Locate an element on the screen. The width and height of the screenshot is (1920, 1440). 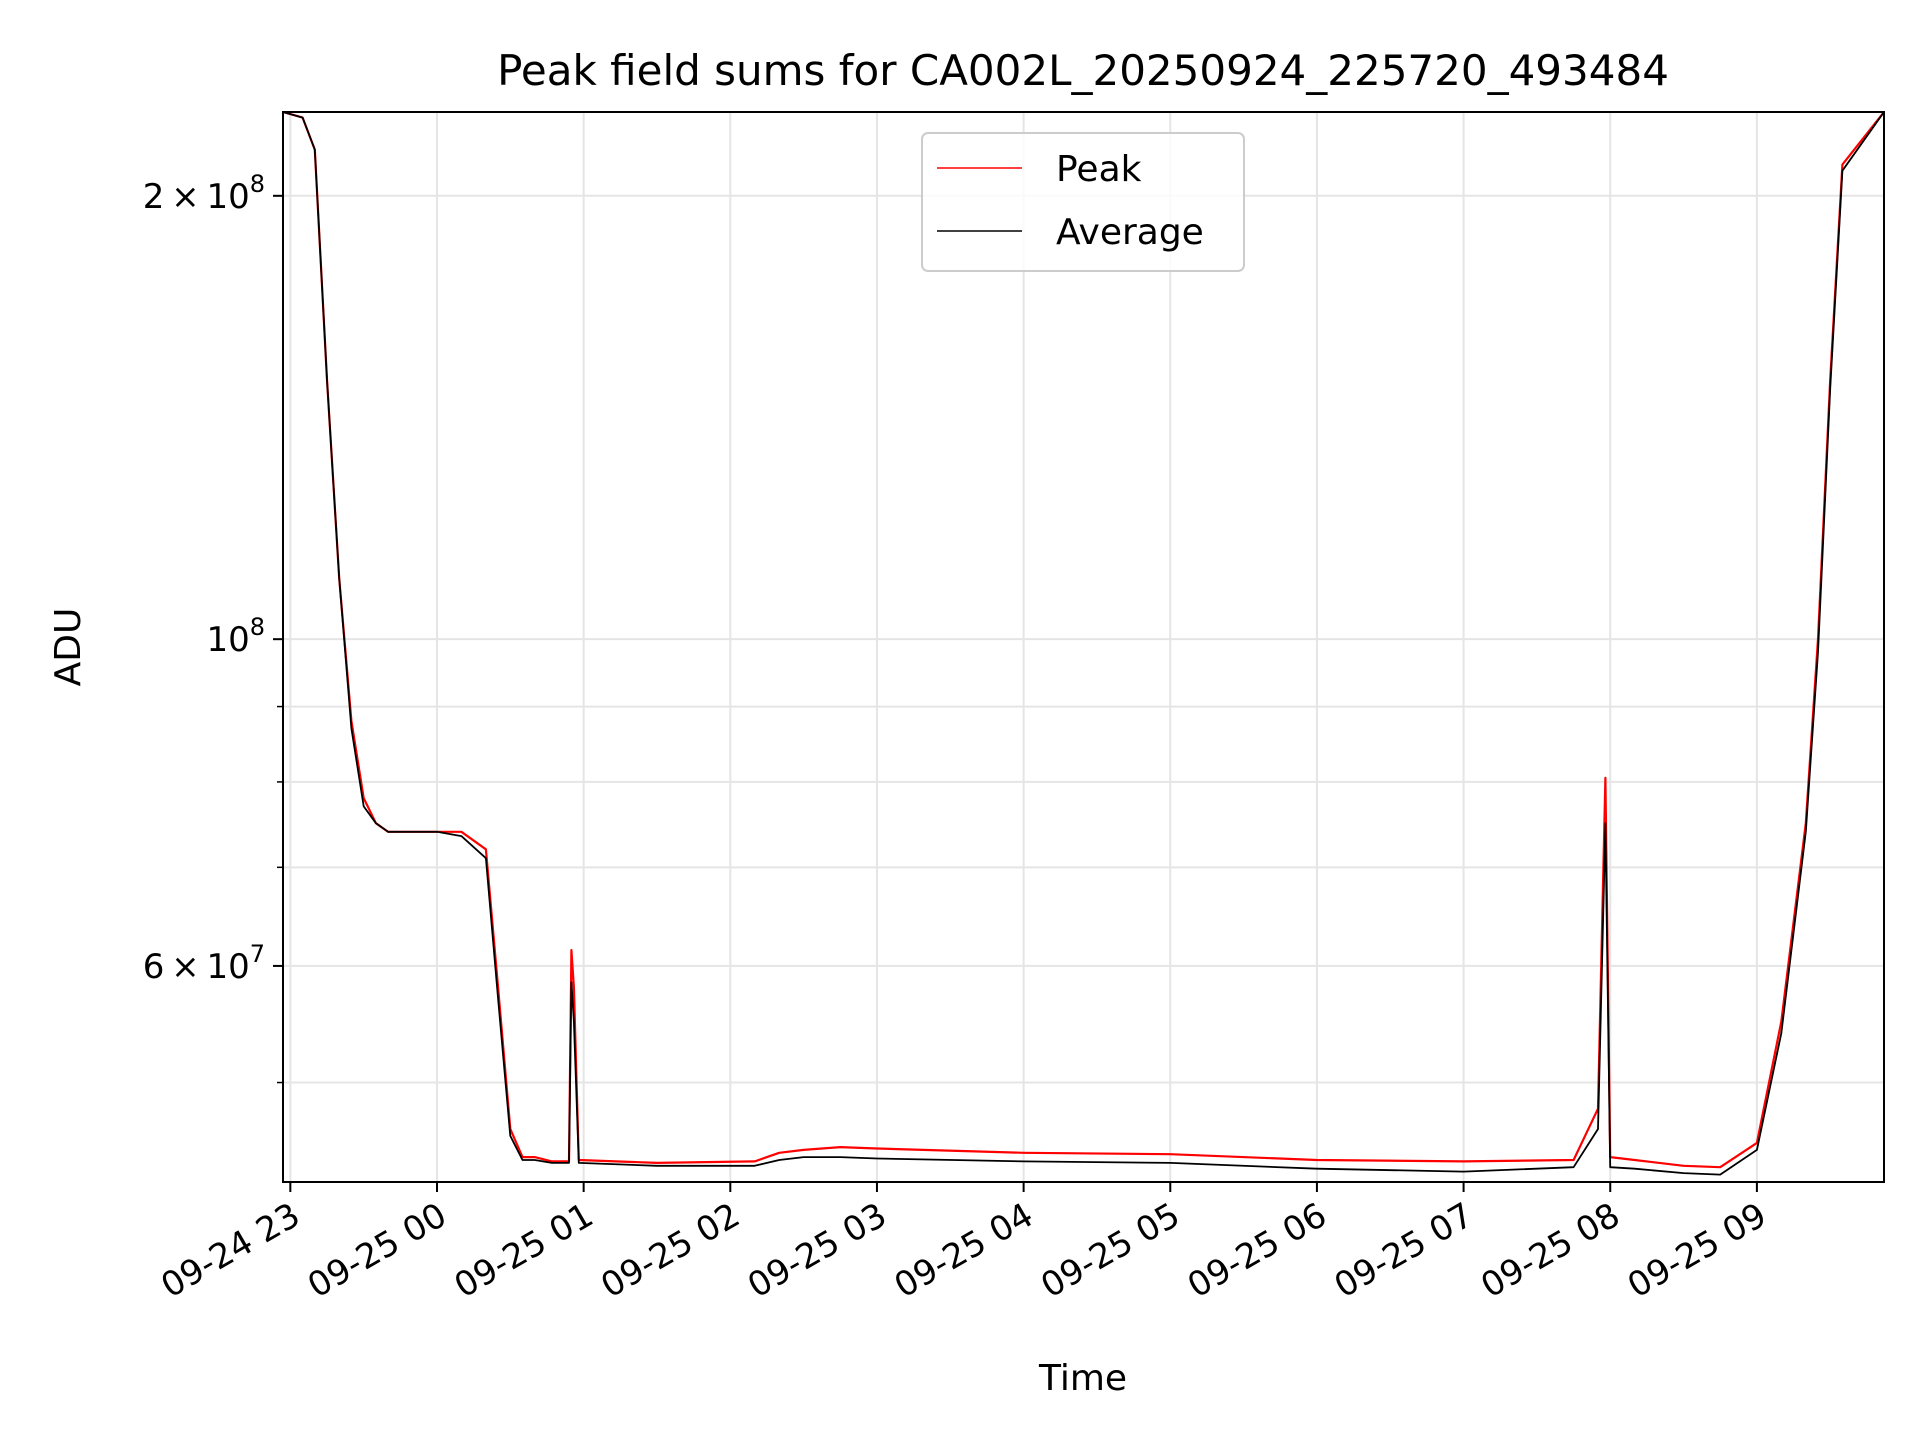
legend-label-peak: Peak is located at coordinates (1099, 169).